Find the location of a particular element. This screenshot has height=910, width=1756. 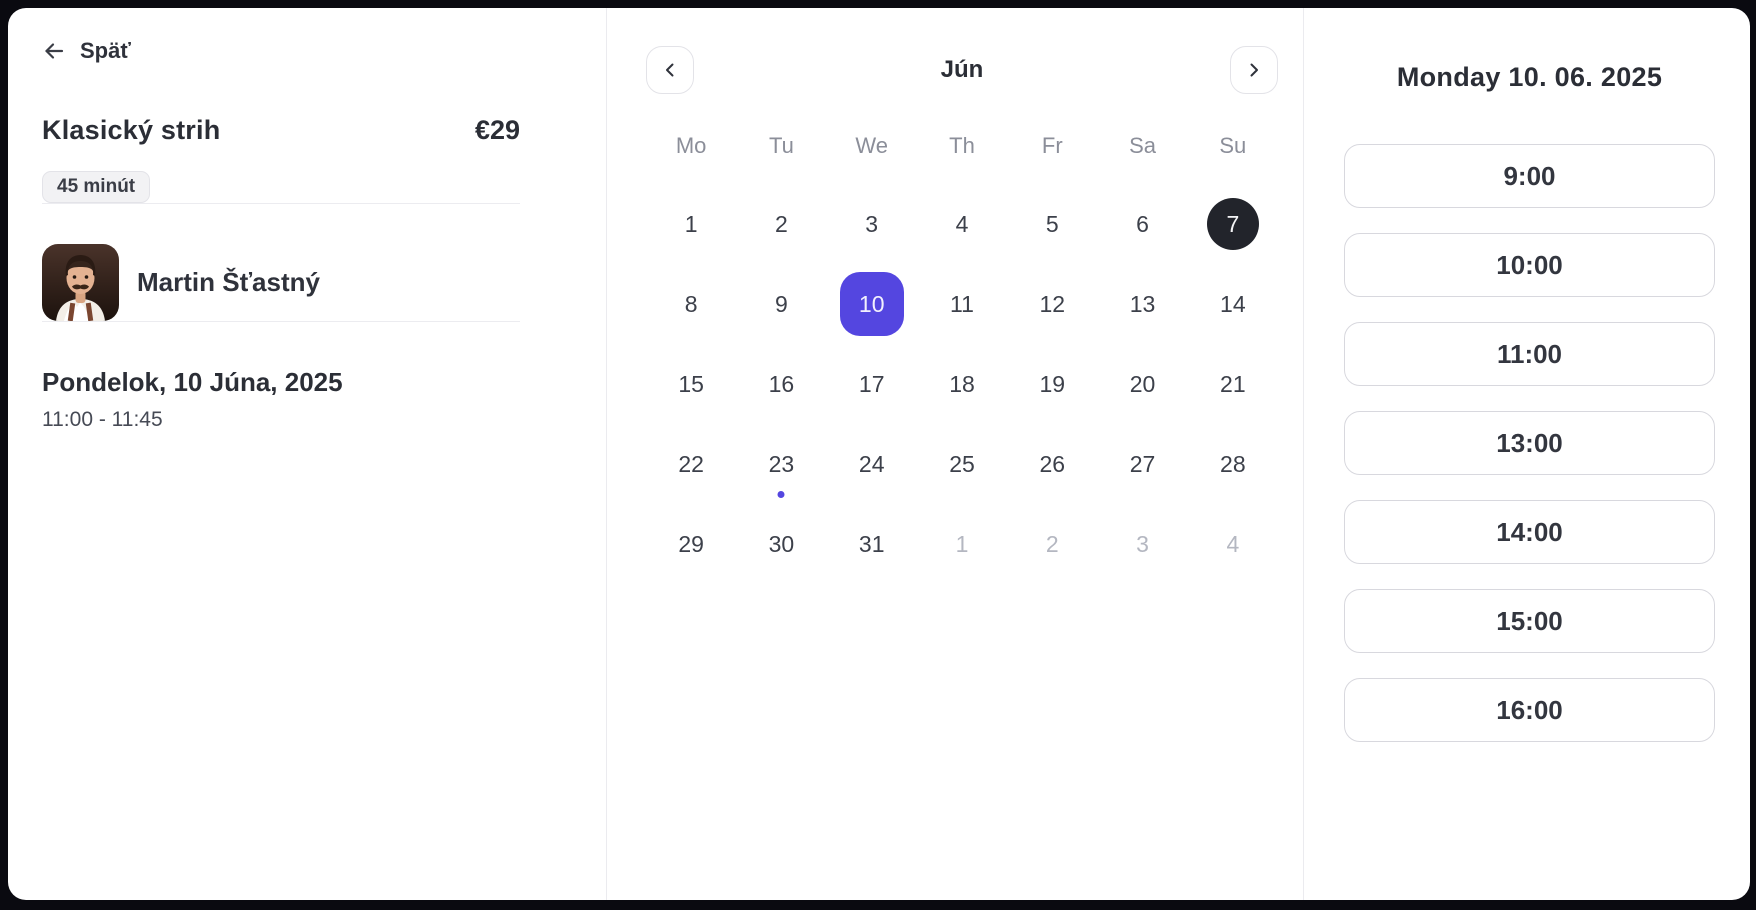

weekday-row: Mo Tu We Th Fr Sa Su is located at coordinates (962, 146).